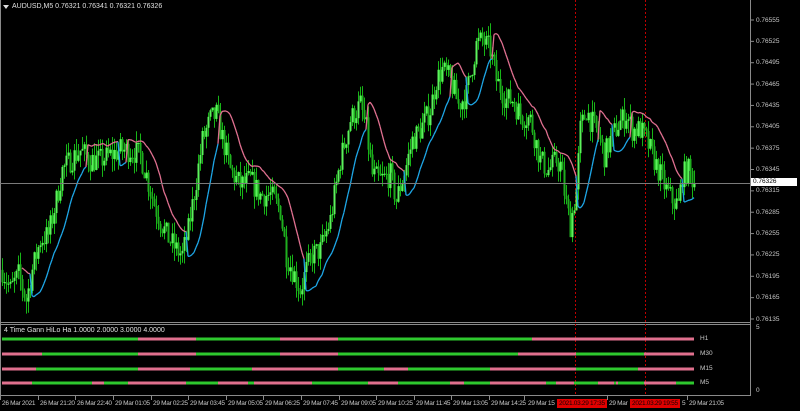 The width and height of the screenshot is (800, 411). Describe the element at coordinates (6, 7) in the screenshot. I see `collapse-triangle-icon` at that location.